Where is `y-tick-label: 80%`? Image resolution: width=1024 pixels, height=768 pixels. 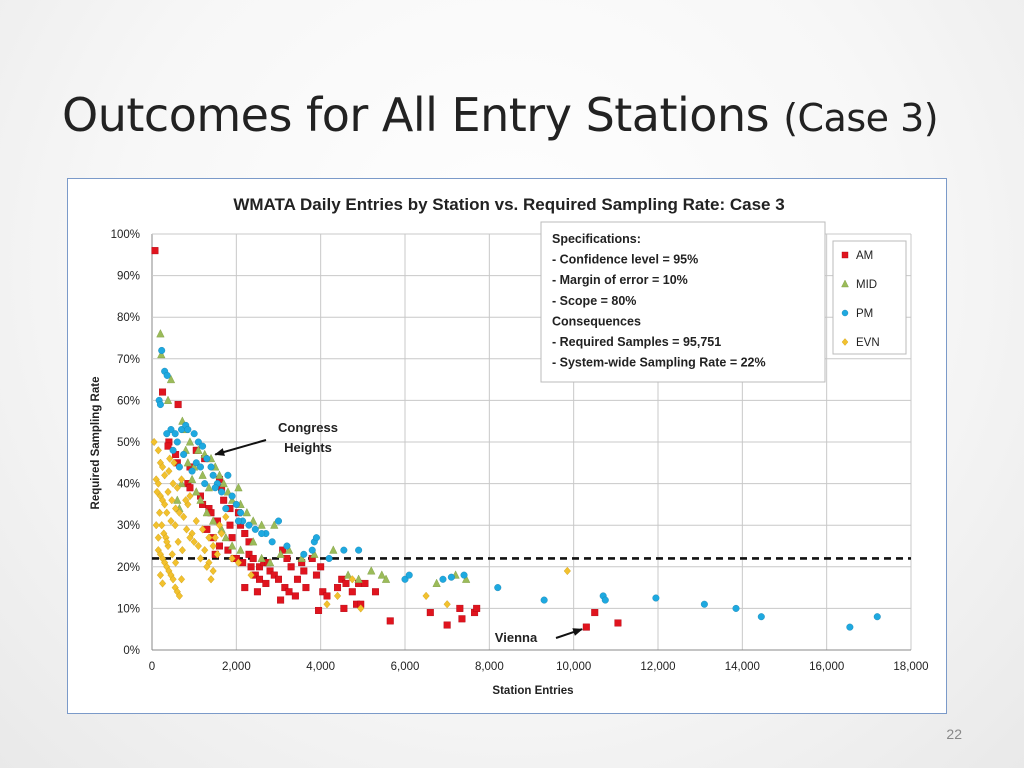 y-tick-label: 80% is located at coordinates (128, 318).